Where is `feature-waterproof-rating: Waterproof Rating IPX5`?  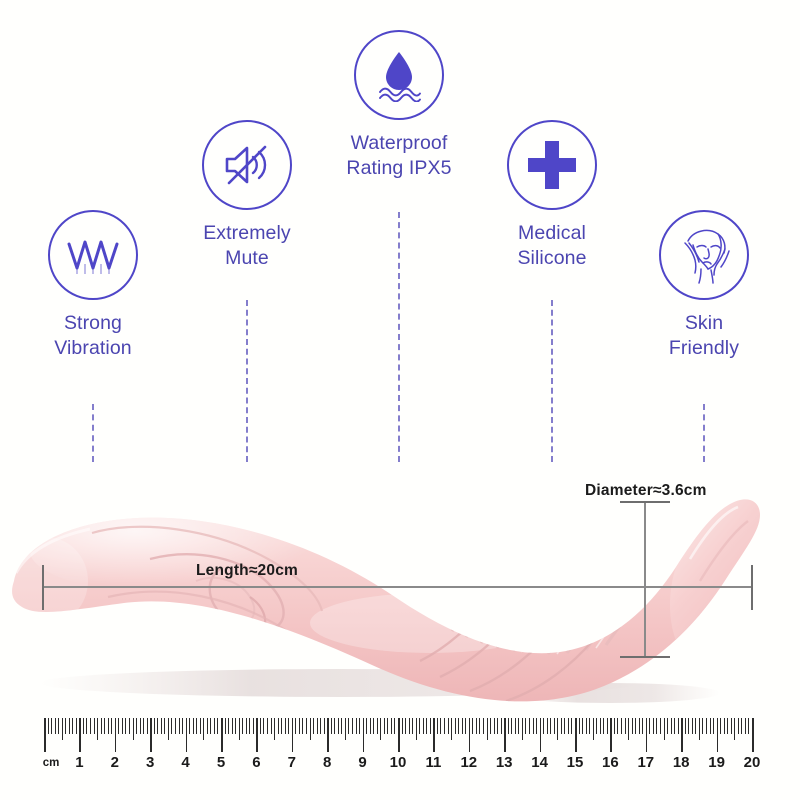
feature-waterproof-rating: Waterproof Rating IPX5 is located at coordinates (399, 105).